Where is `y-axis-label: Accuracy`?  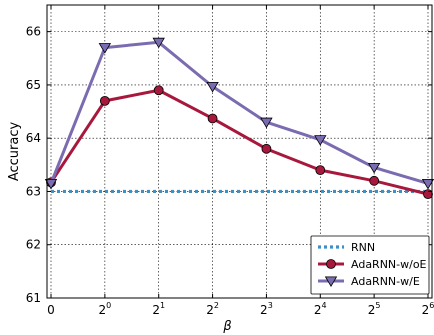
y-axis-label: Accuracy is located at coordinates (14, 152).